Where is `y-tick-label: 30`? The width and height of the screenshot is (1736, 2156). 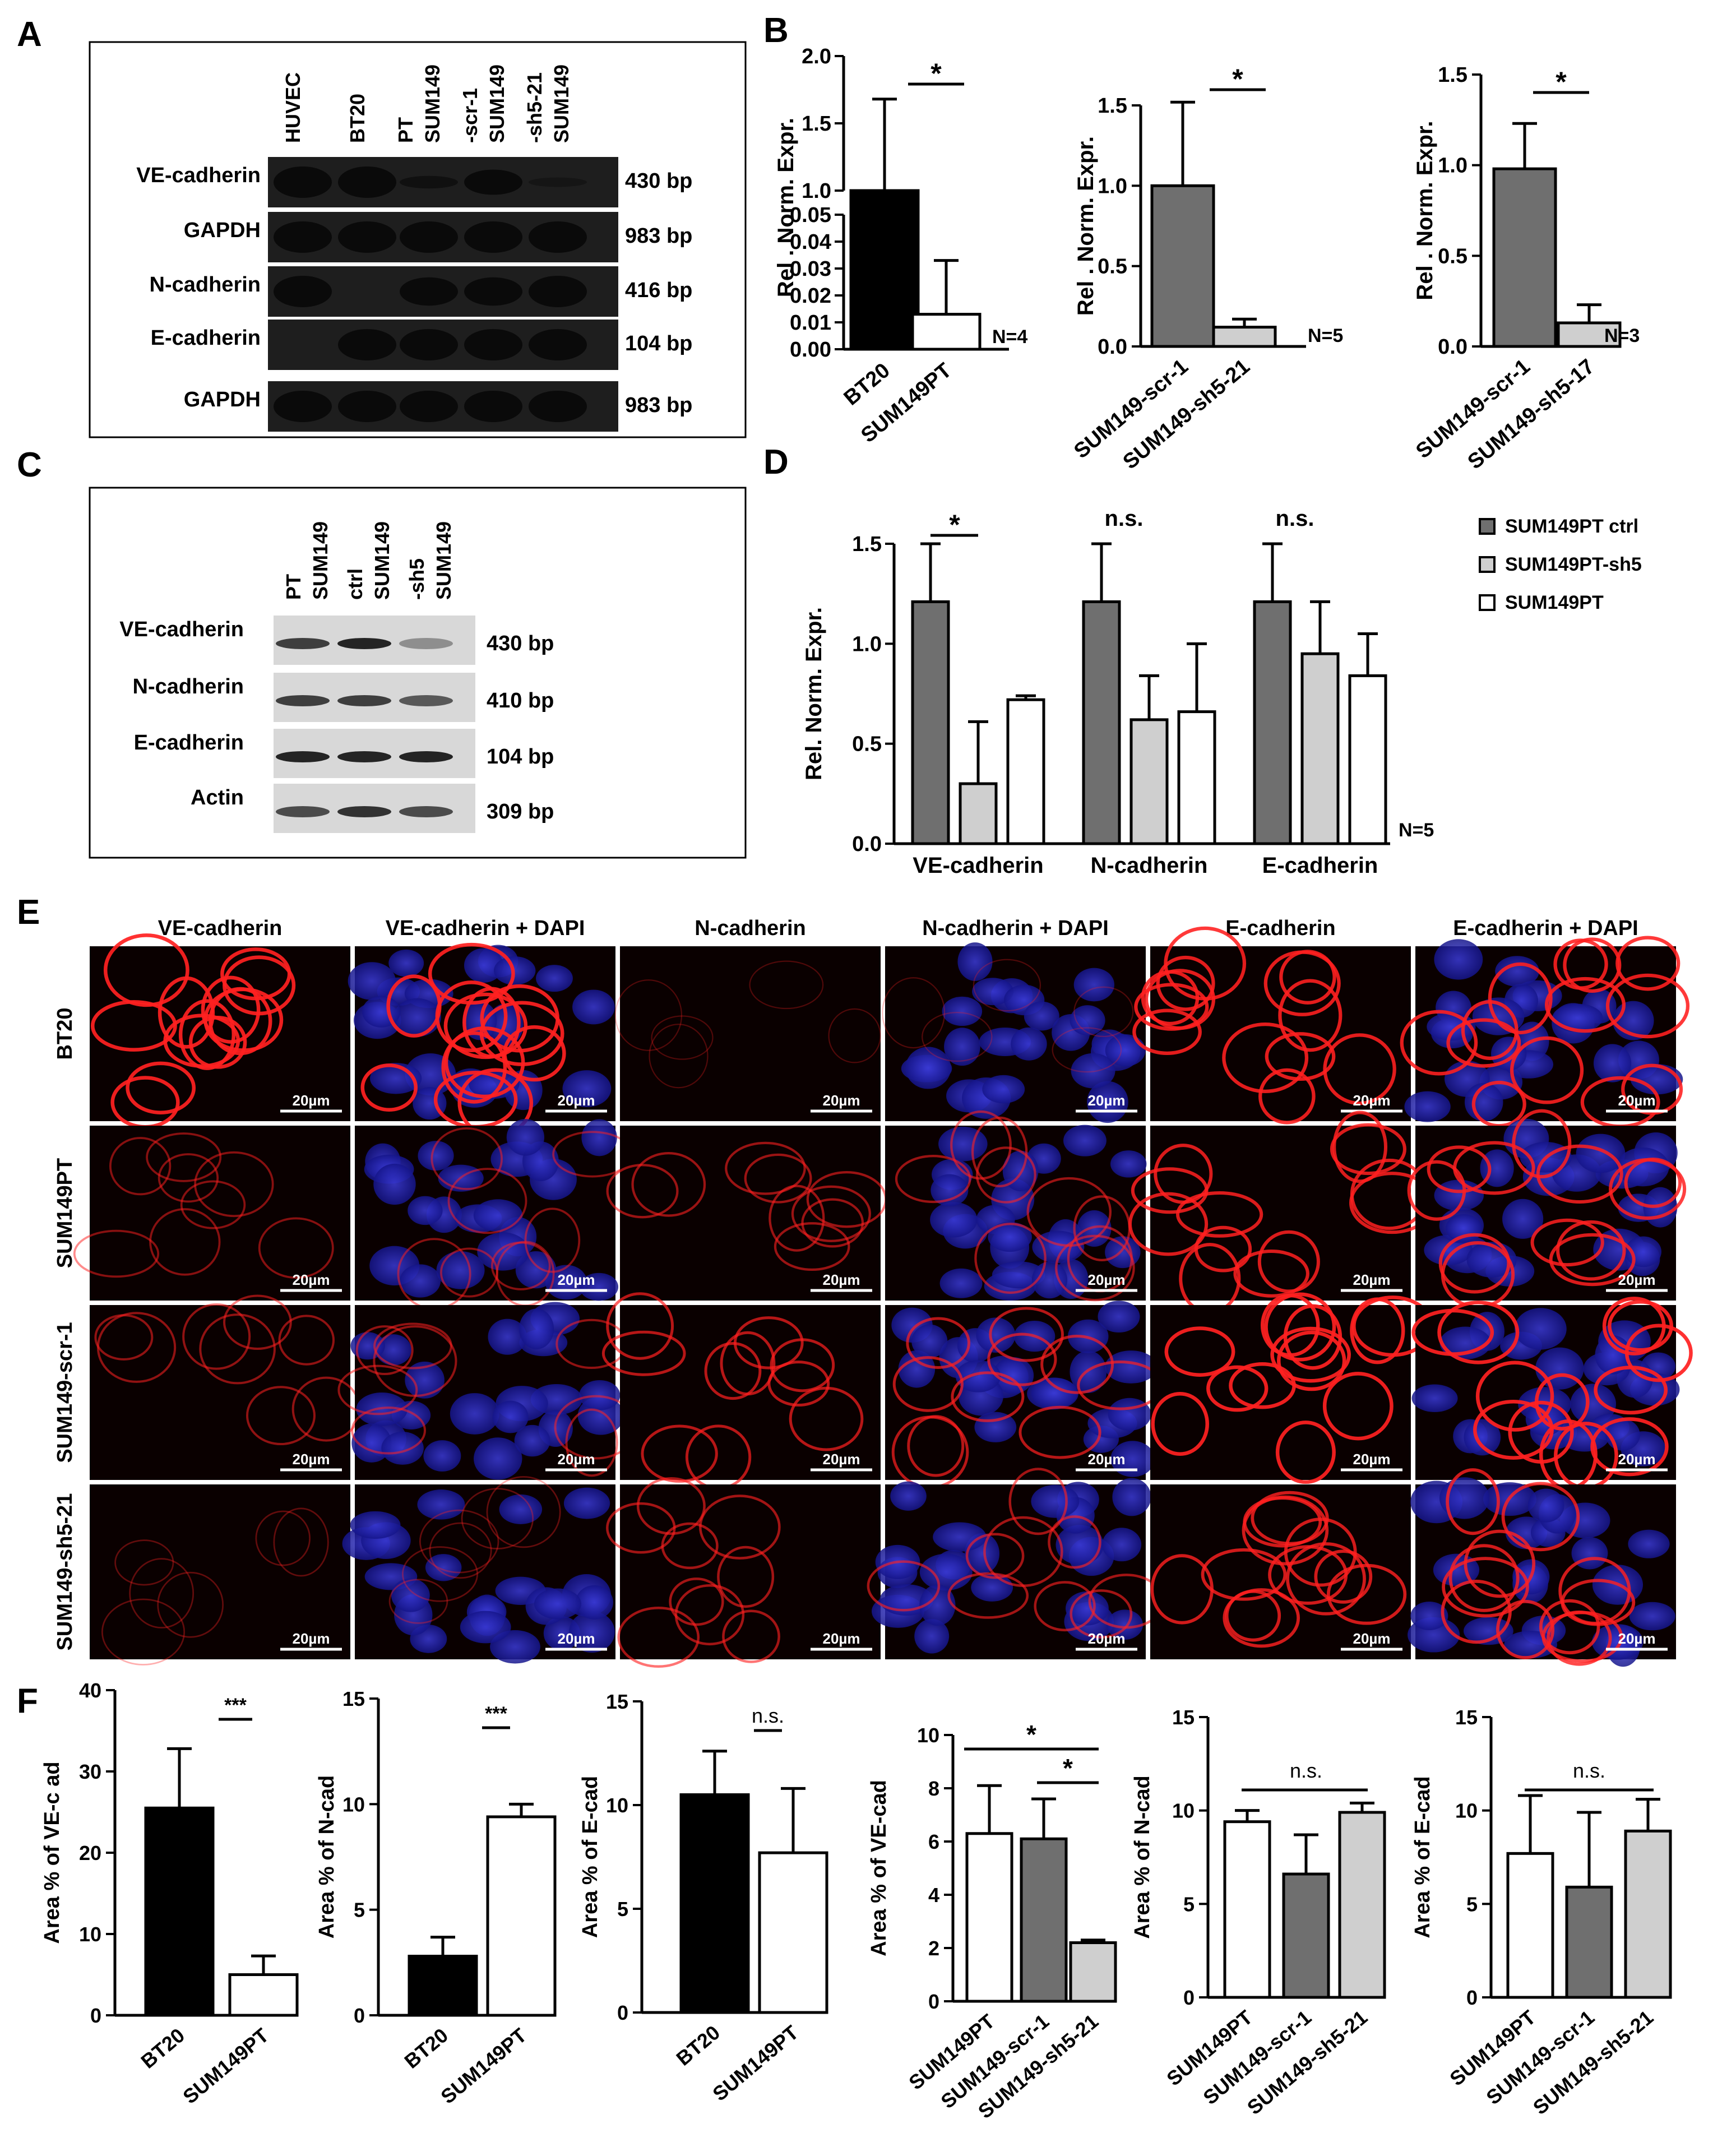 y-tick-label: 30 is located at coordinates (90, 1771).